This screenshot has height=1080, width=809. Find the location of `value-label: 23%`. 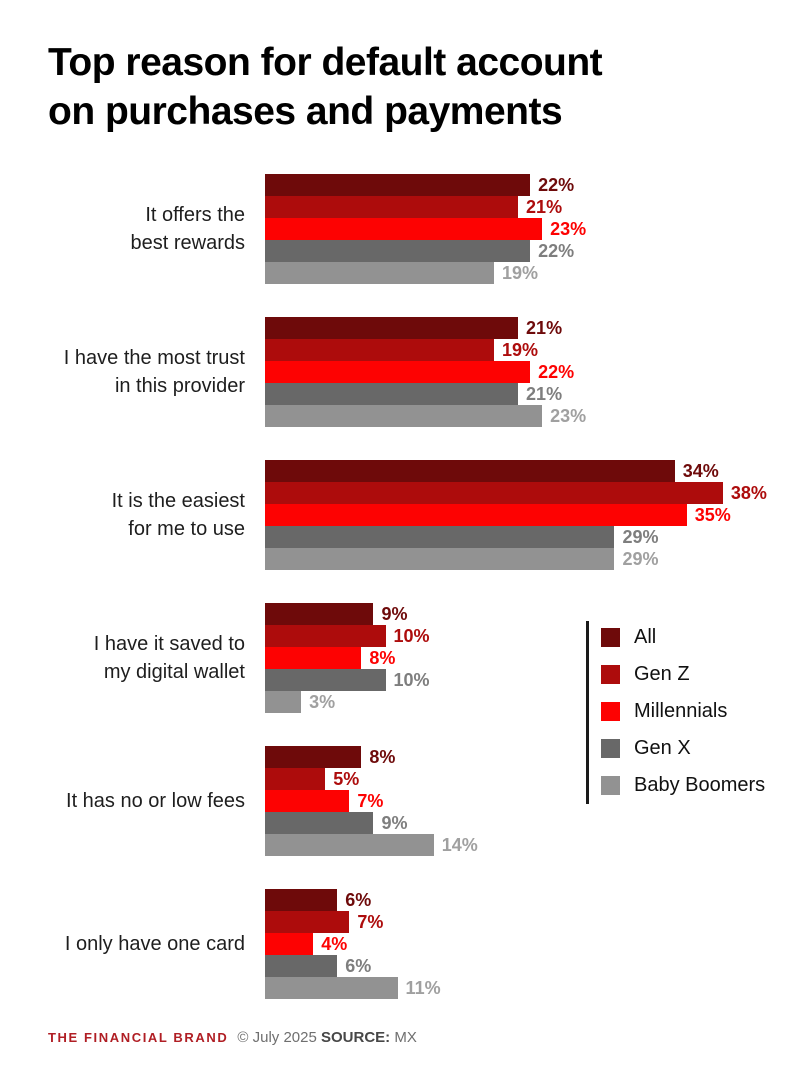

value-label: 23% is located at coordinates (568, 416).